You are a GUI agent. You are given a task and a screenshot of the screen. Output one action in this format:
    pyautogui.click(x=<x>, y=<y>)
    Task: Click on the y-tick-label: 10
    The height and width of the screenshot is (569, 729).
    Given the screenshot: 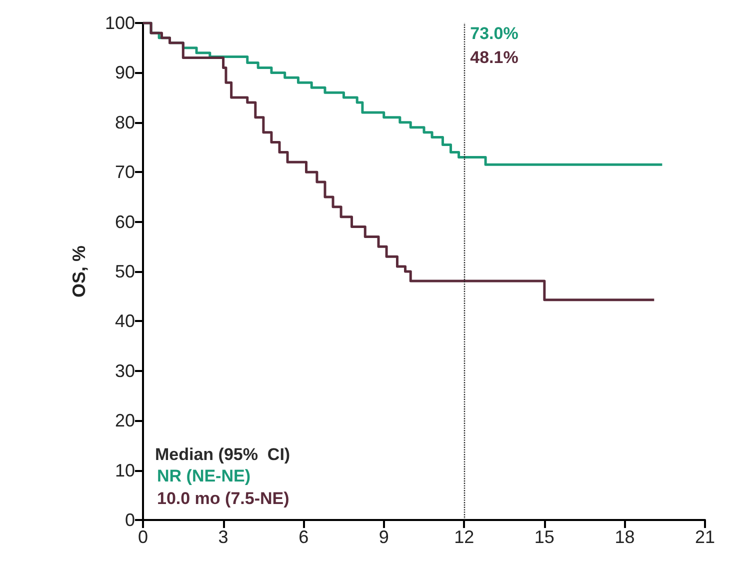 What is the action you would take?
    pyautogui.click(x=124, y=470)
    